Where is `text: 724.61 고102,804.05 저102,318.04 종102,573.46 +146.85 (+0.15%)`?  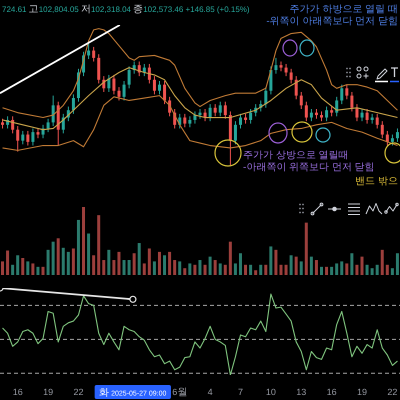 text: 724.61 고102,804.05 저102,318.04 종102,573.46 +146.85 (+0.15%) is located at coordinates (126, 9).